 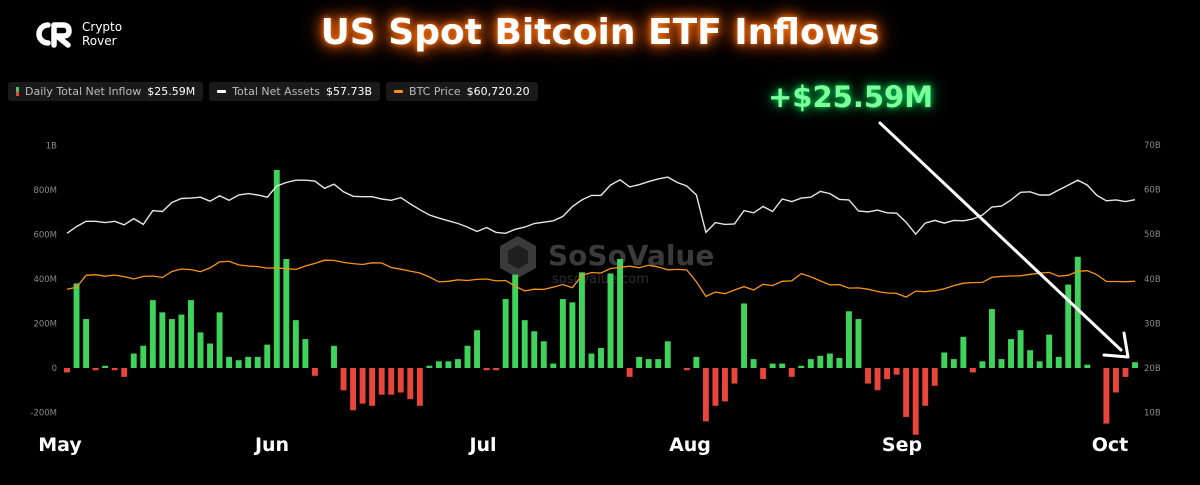 I want to click on y-left-tick-label: -200M, so click(x=43, y=414).